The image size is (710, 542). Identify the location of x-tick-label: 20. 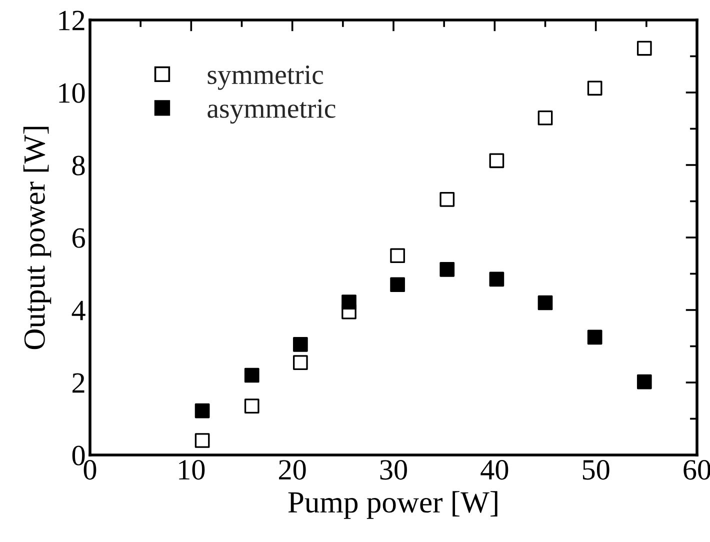
(292, 470).